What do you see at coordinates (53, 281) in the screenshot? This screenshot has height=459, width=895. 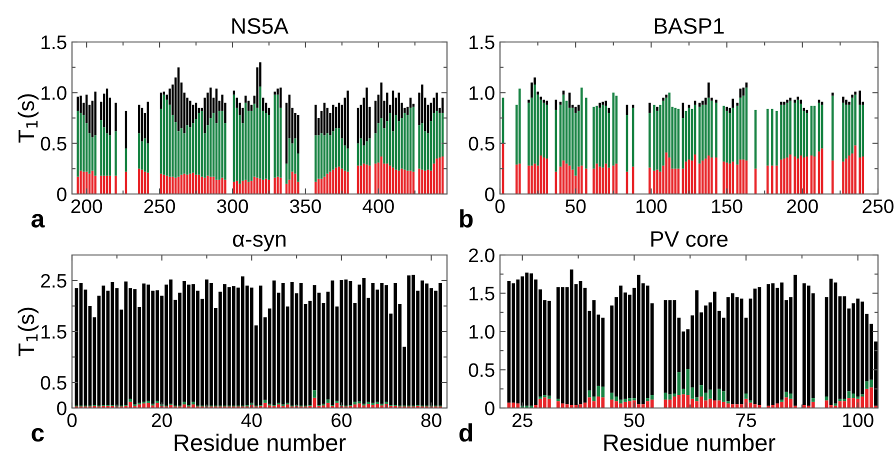 I see `y-tick-label: 2.5` at bounding box center [53, 281].